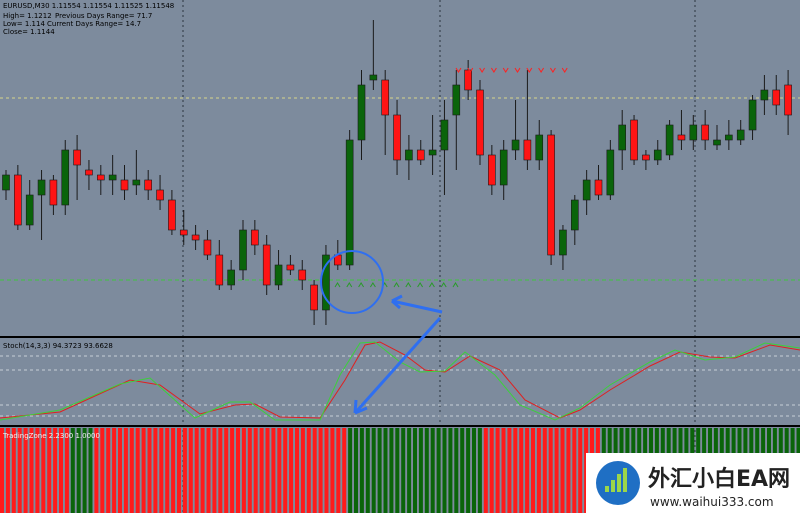  I want to click on highlight-circle, so click(352, 282).